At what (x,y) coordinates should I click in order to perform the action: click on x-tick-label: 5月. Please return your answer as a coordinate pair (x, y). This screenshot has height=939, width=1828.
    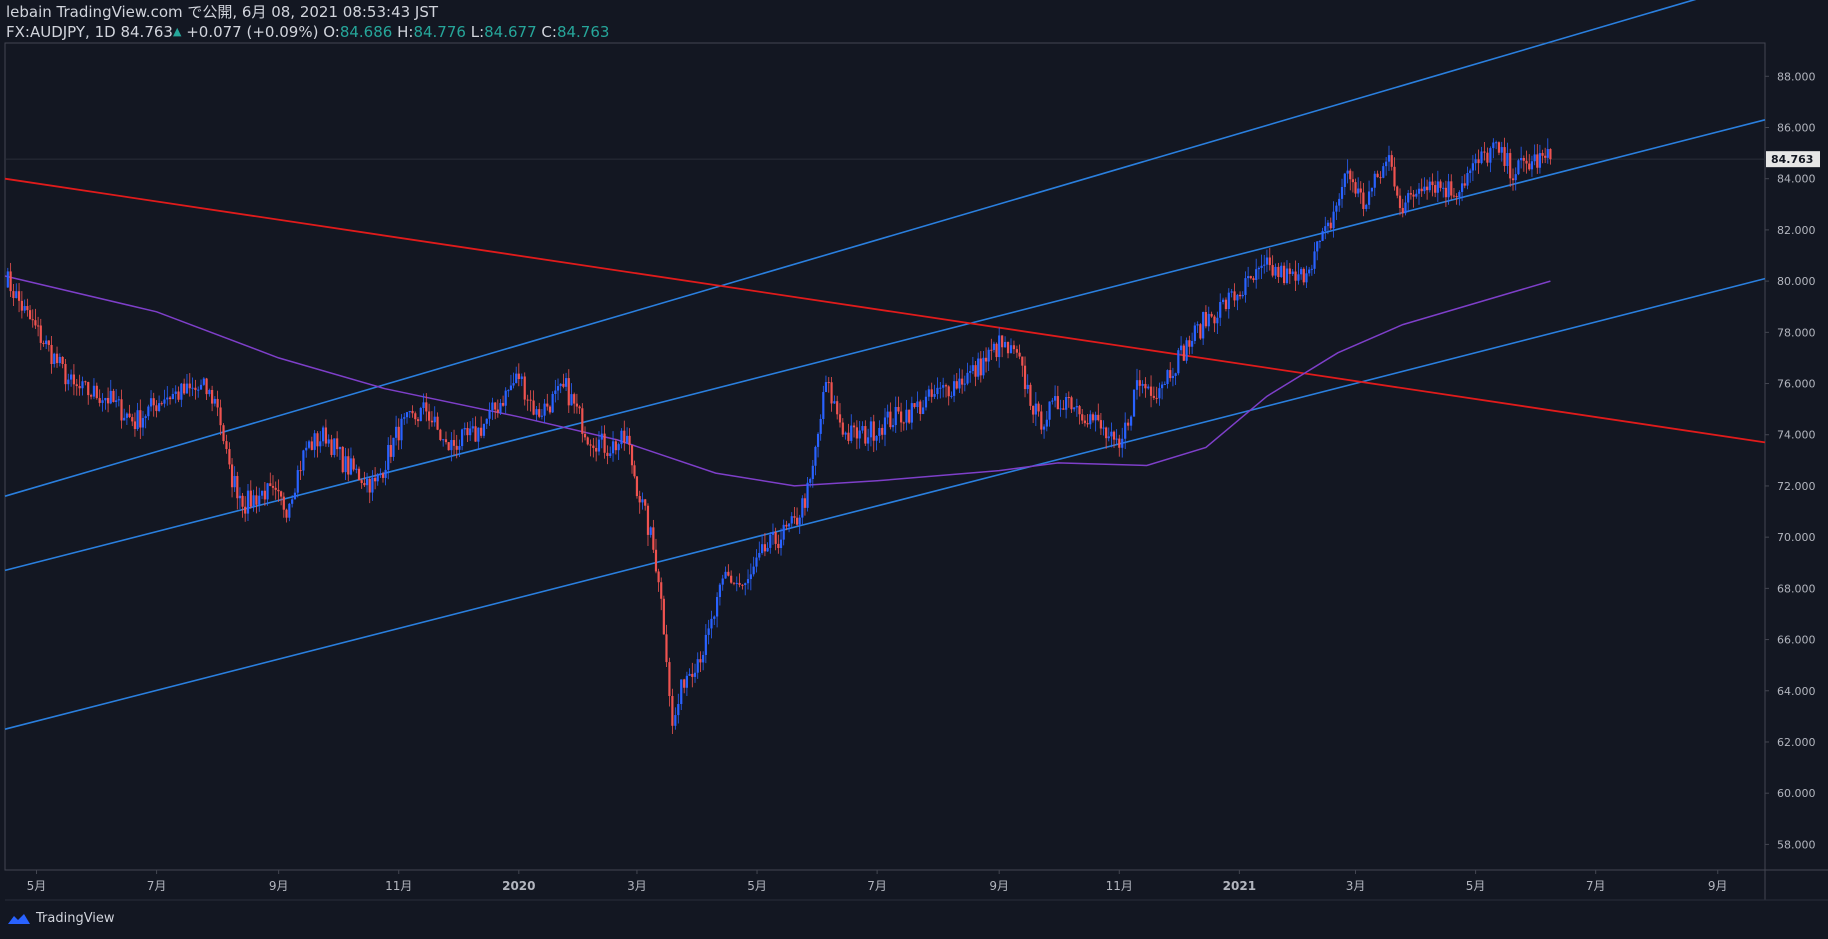
    Looking at the image, I should click on (757, 886).